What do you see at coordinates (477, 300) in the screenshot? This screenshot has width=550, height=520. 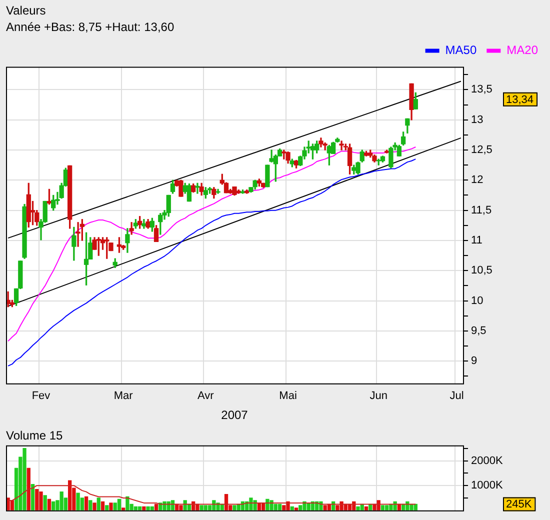 I see `y-tick-label: 10` at bounding box center [477, 300].